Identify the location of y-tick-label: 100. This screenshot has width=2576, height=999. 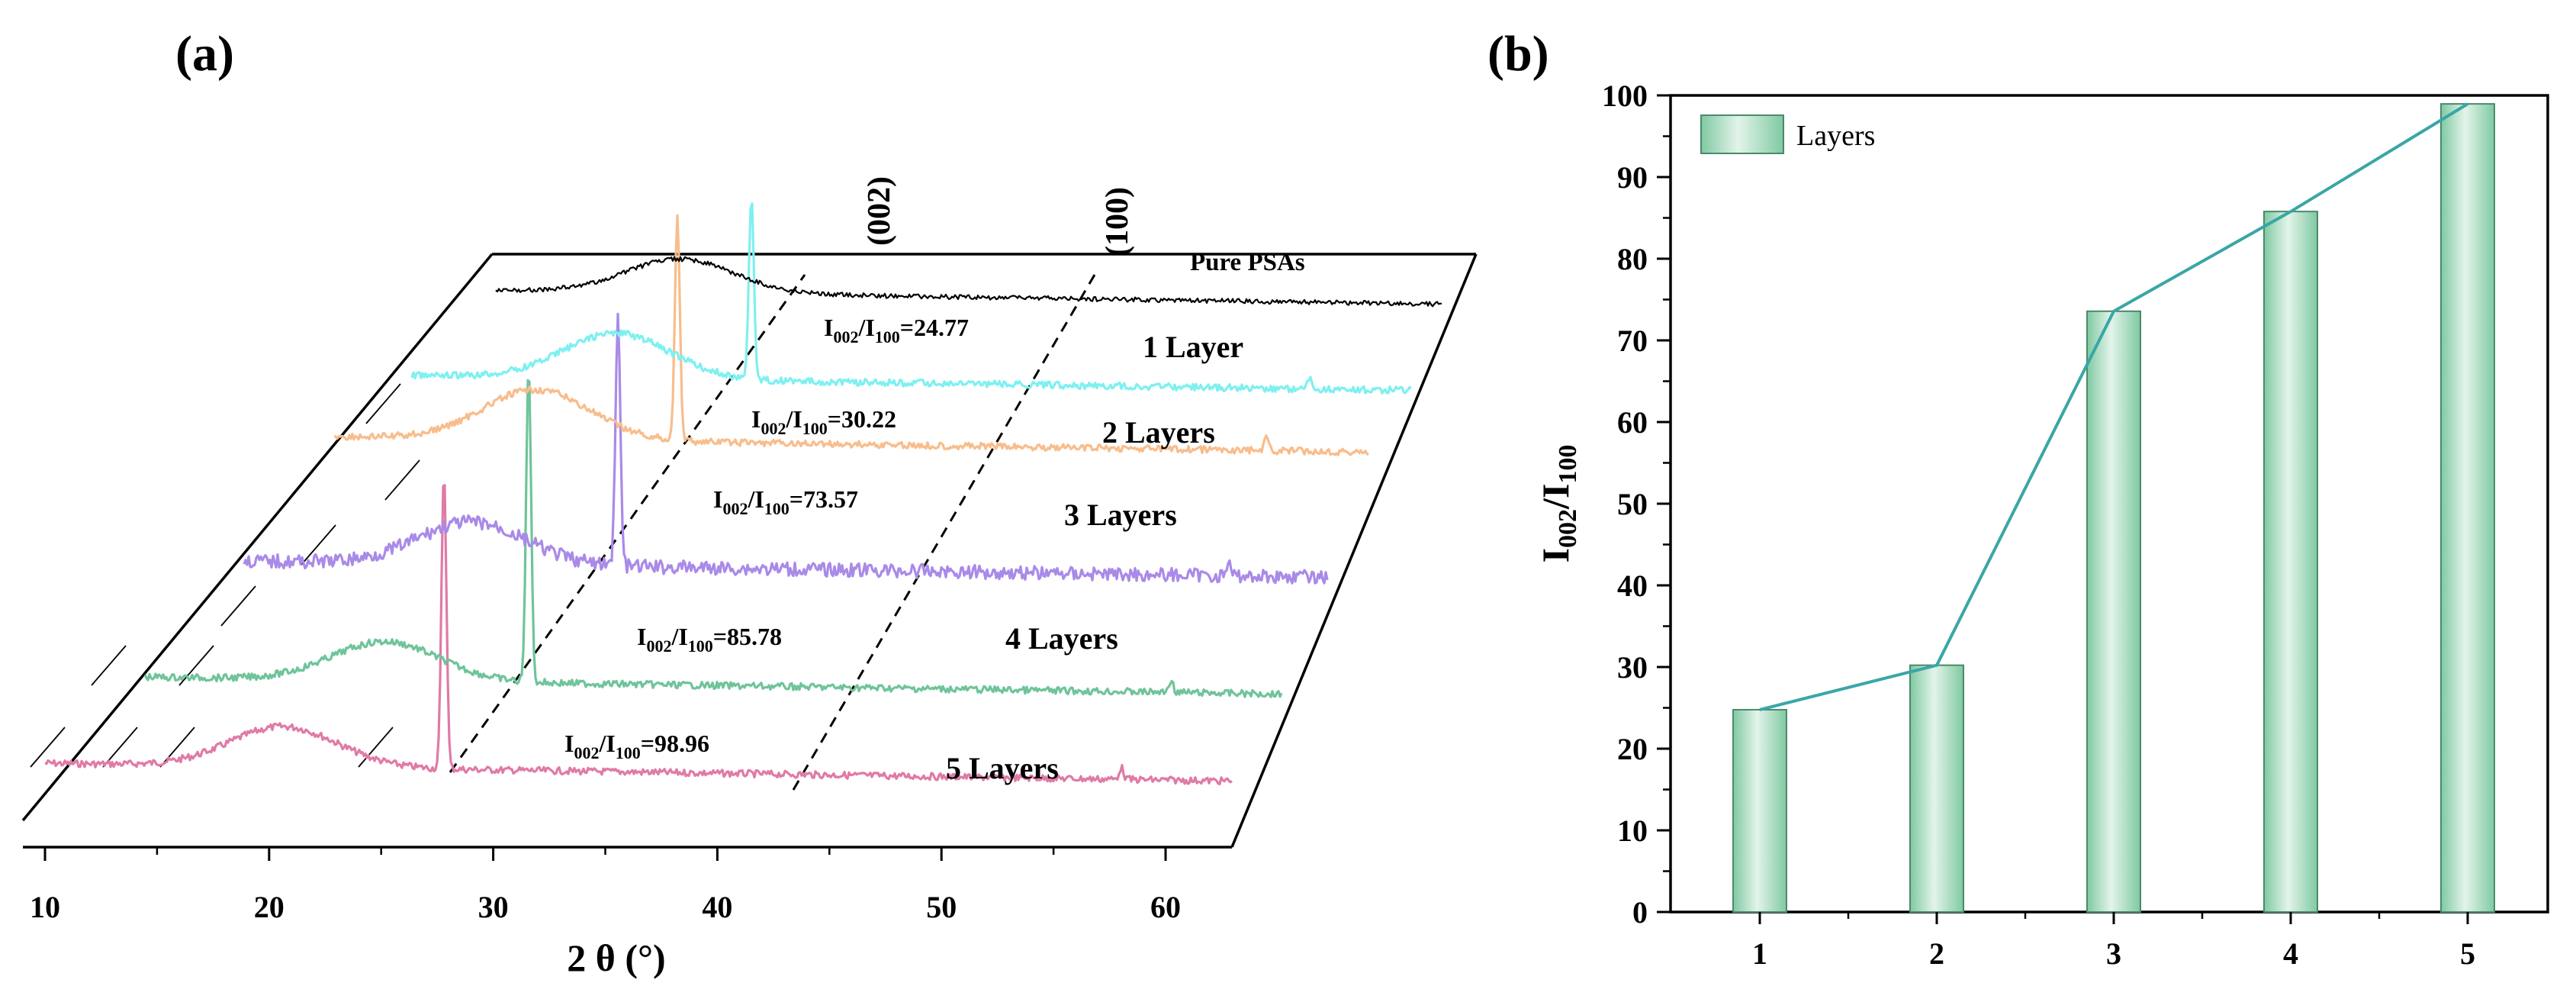
(1625, 96).